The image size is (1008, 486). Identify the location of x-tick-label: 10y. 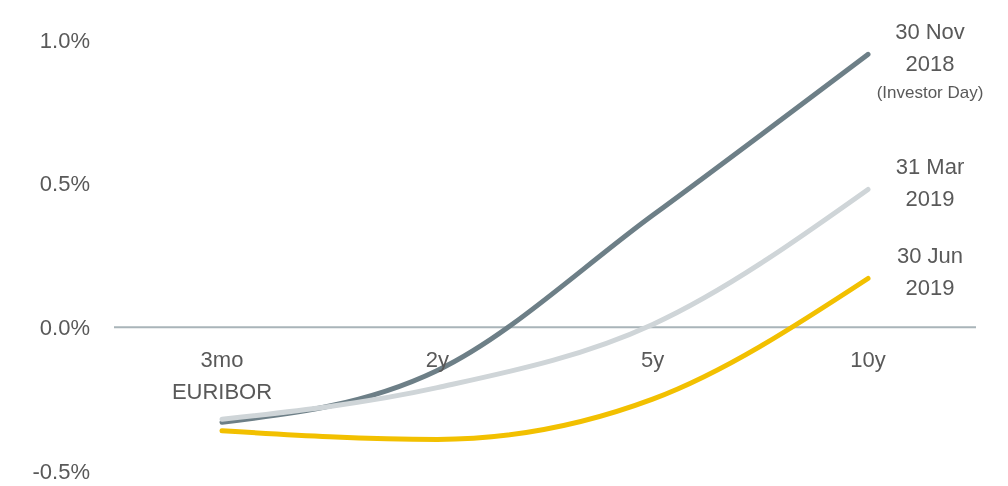
(868, 360).